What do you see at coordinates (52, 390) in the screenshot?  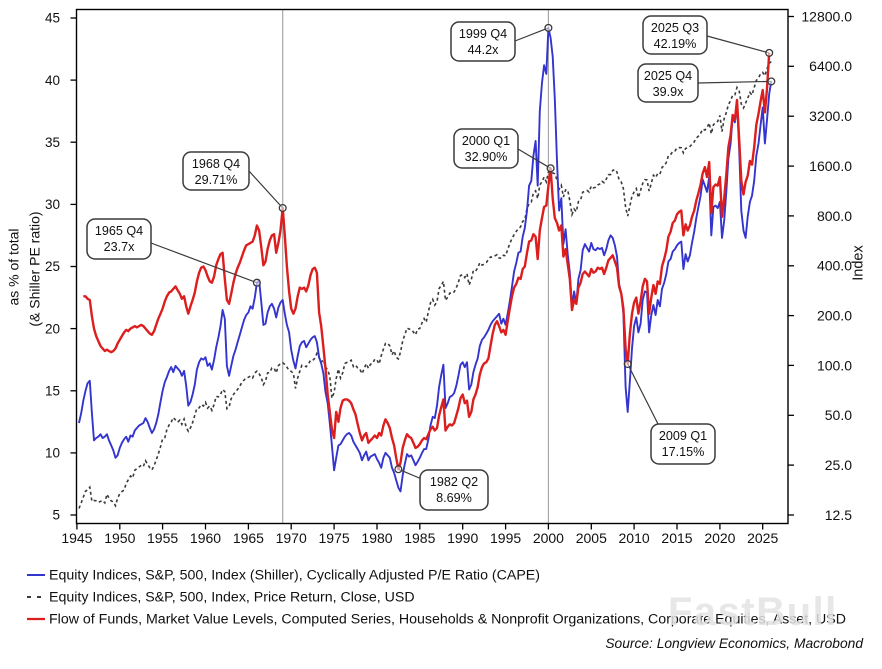 I see `svg-text: 15` at bounding box center [52, 390].